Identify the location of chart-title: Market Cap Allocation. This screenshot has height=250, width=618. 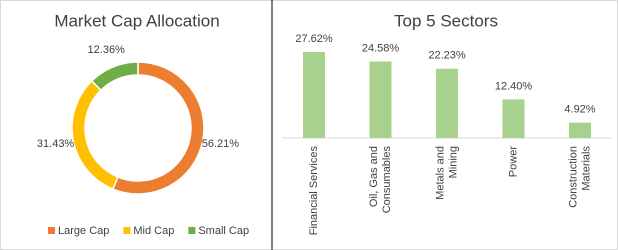
(136, 20).